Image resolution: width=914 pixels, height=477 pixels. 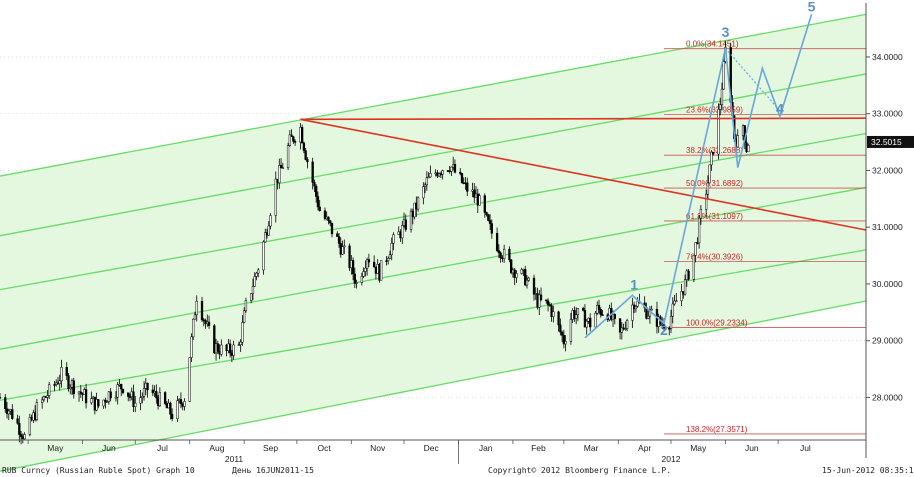 What do you see at coordinates (717, 322) in the screenshot?
I see `fib-level-label: 100.0%(29.2334)` at bounding box center [717, 322].